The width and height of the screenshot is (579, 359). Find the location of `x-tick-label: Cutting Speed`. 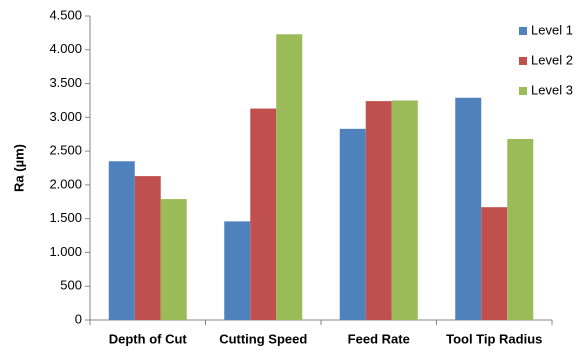

x-tick-label: Cutting Speed is located at coordinates (263, 338).